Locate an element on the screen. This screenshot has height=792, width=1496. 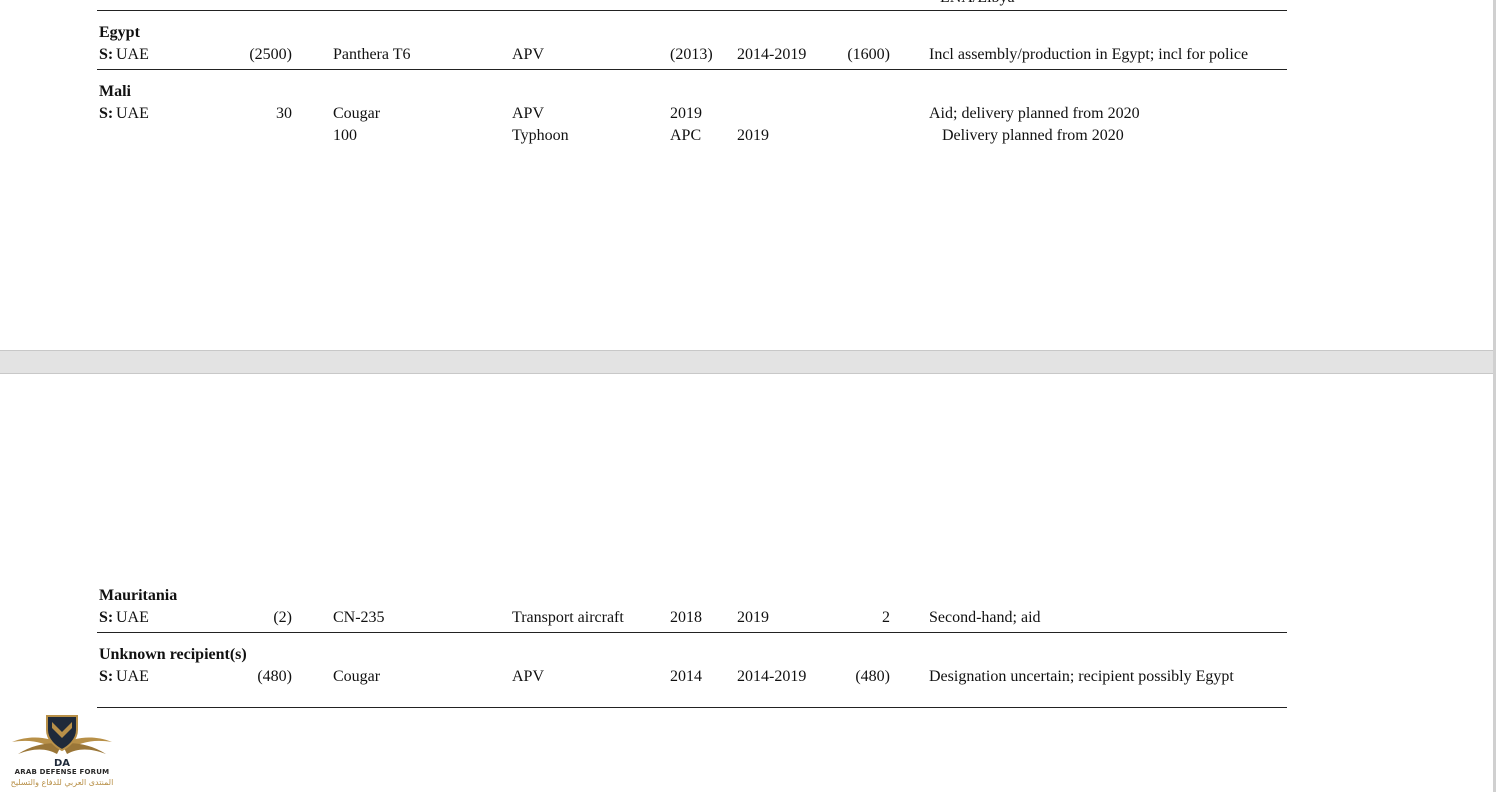
logo-name-arabic: المنتدى العربي للدفاع والتسليح is located at coordinates (62, 782).